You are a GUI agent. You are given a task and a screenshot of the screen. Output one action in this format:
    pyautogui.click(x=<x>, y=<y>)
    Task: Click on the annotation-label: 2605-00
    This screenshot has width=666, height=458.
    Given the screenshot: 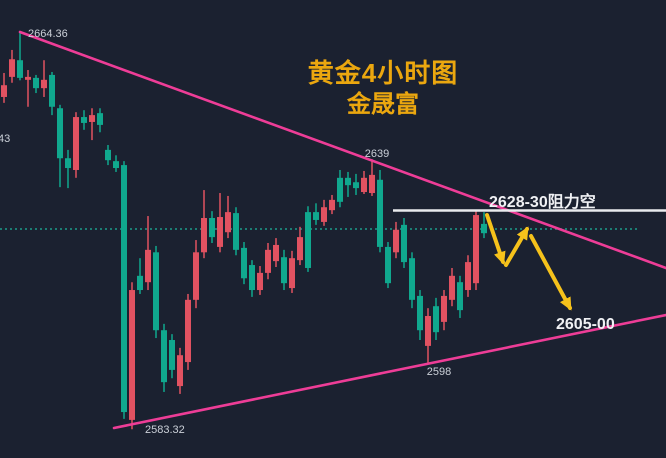 What is the action you would take?
    pyautogui.click(x=585, y=324)
    